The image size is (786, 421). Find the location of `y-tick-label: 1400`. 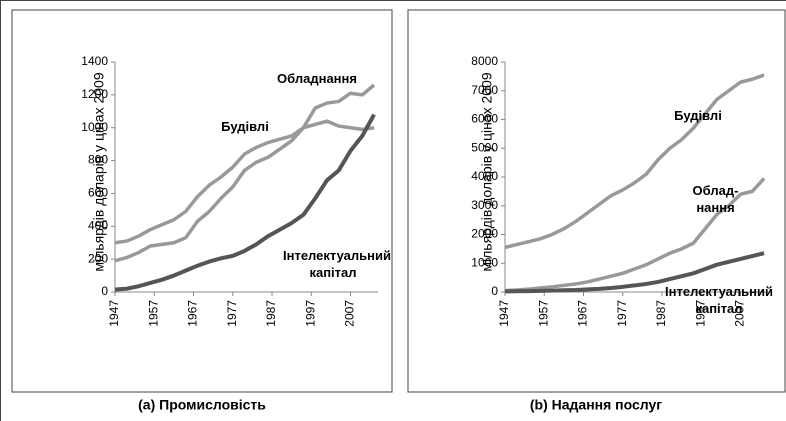

y-tick-label: 1400 is located at coordinates (94, 61).